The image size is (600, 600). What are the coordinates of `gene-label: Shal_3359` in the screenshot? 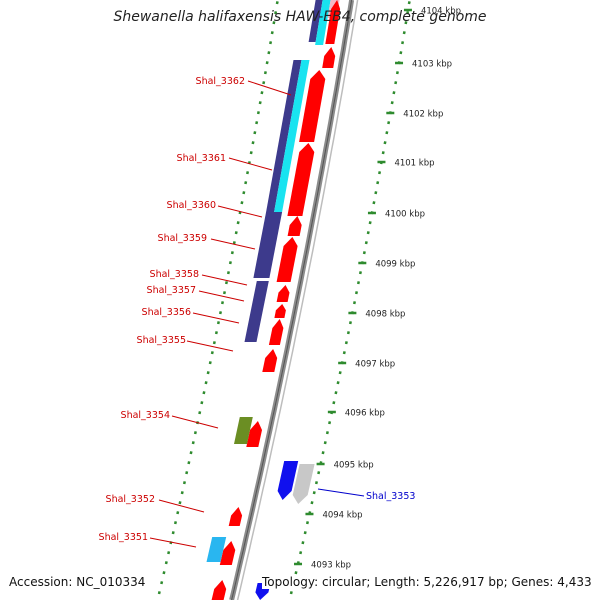 It's located at (182, 238).